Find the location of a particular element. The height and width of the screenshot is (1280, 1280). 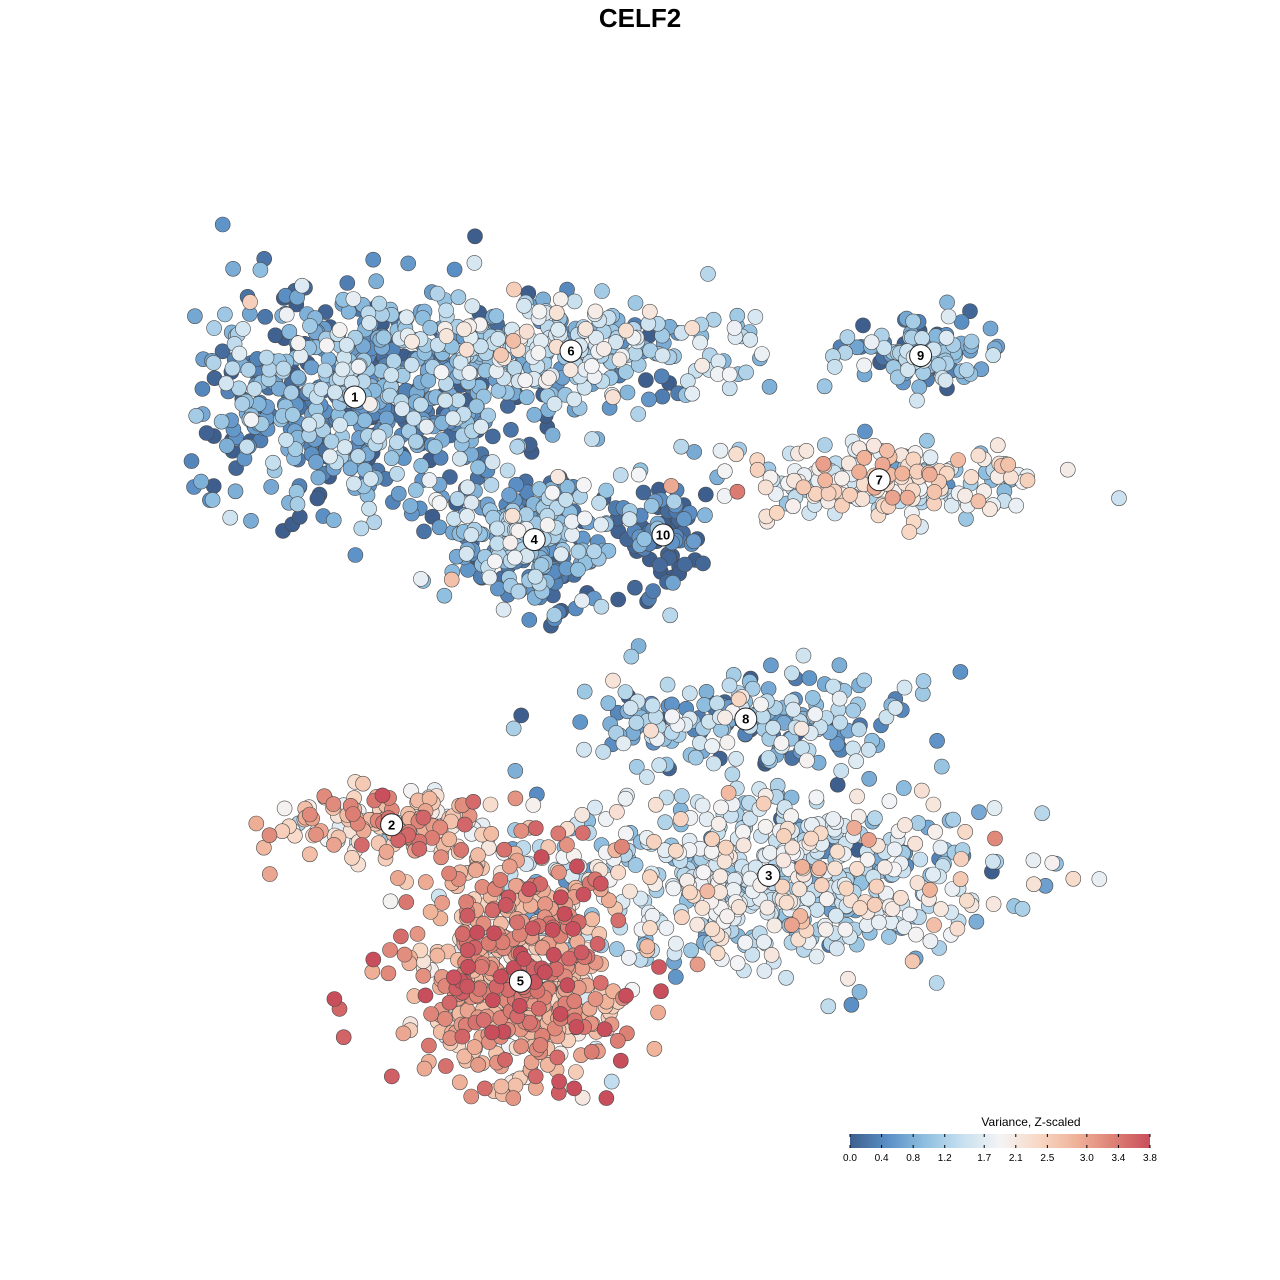

colorbar-tick-label: 1.7 is located at coordinates (984, 1158).